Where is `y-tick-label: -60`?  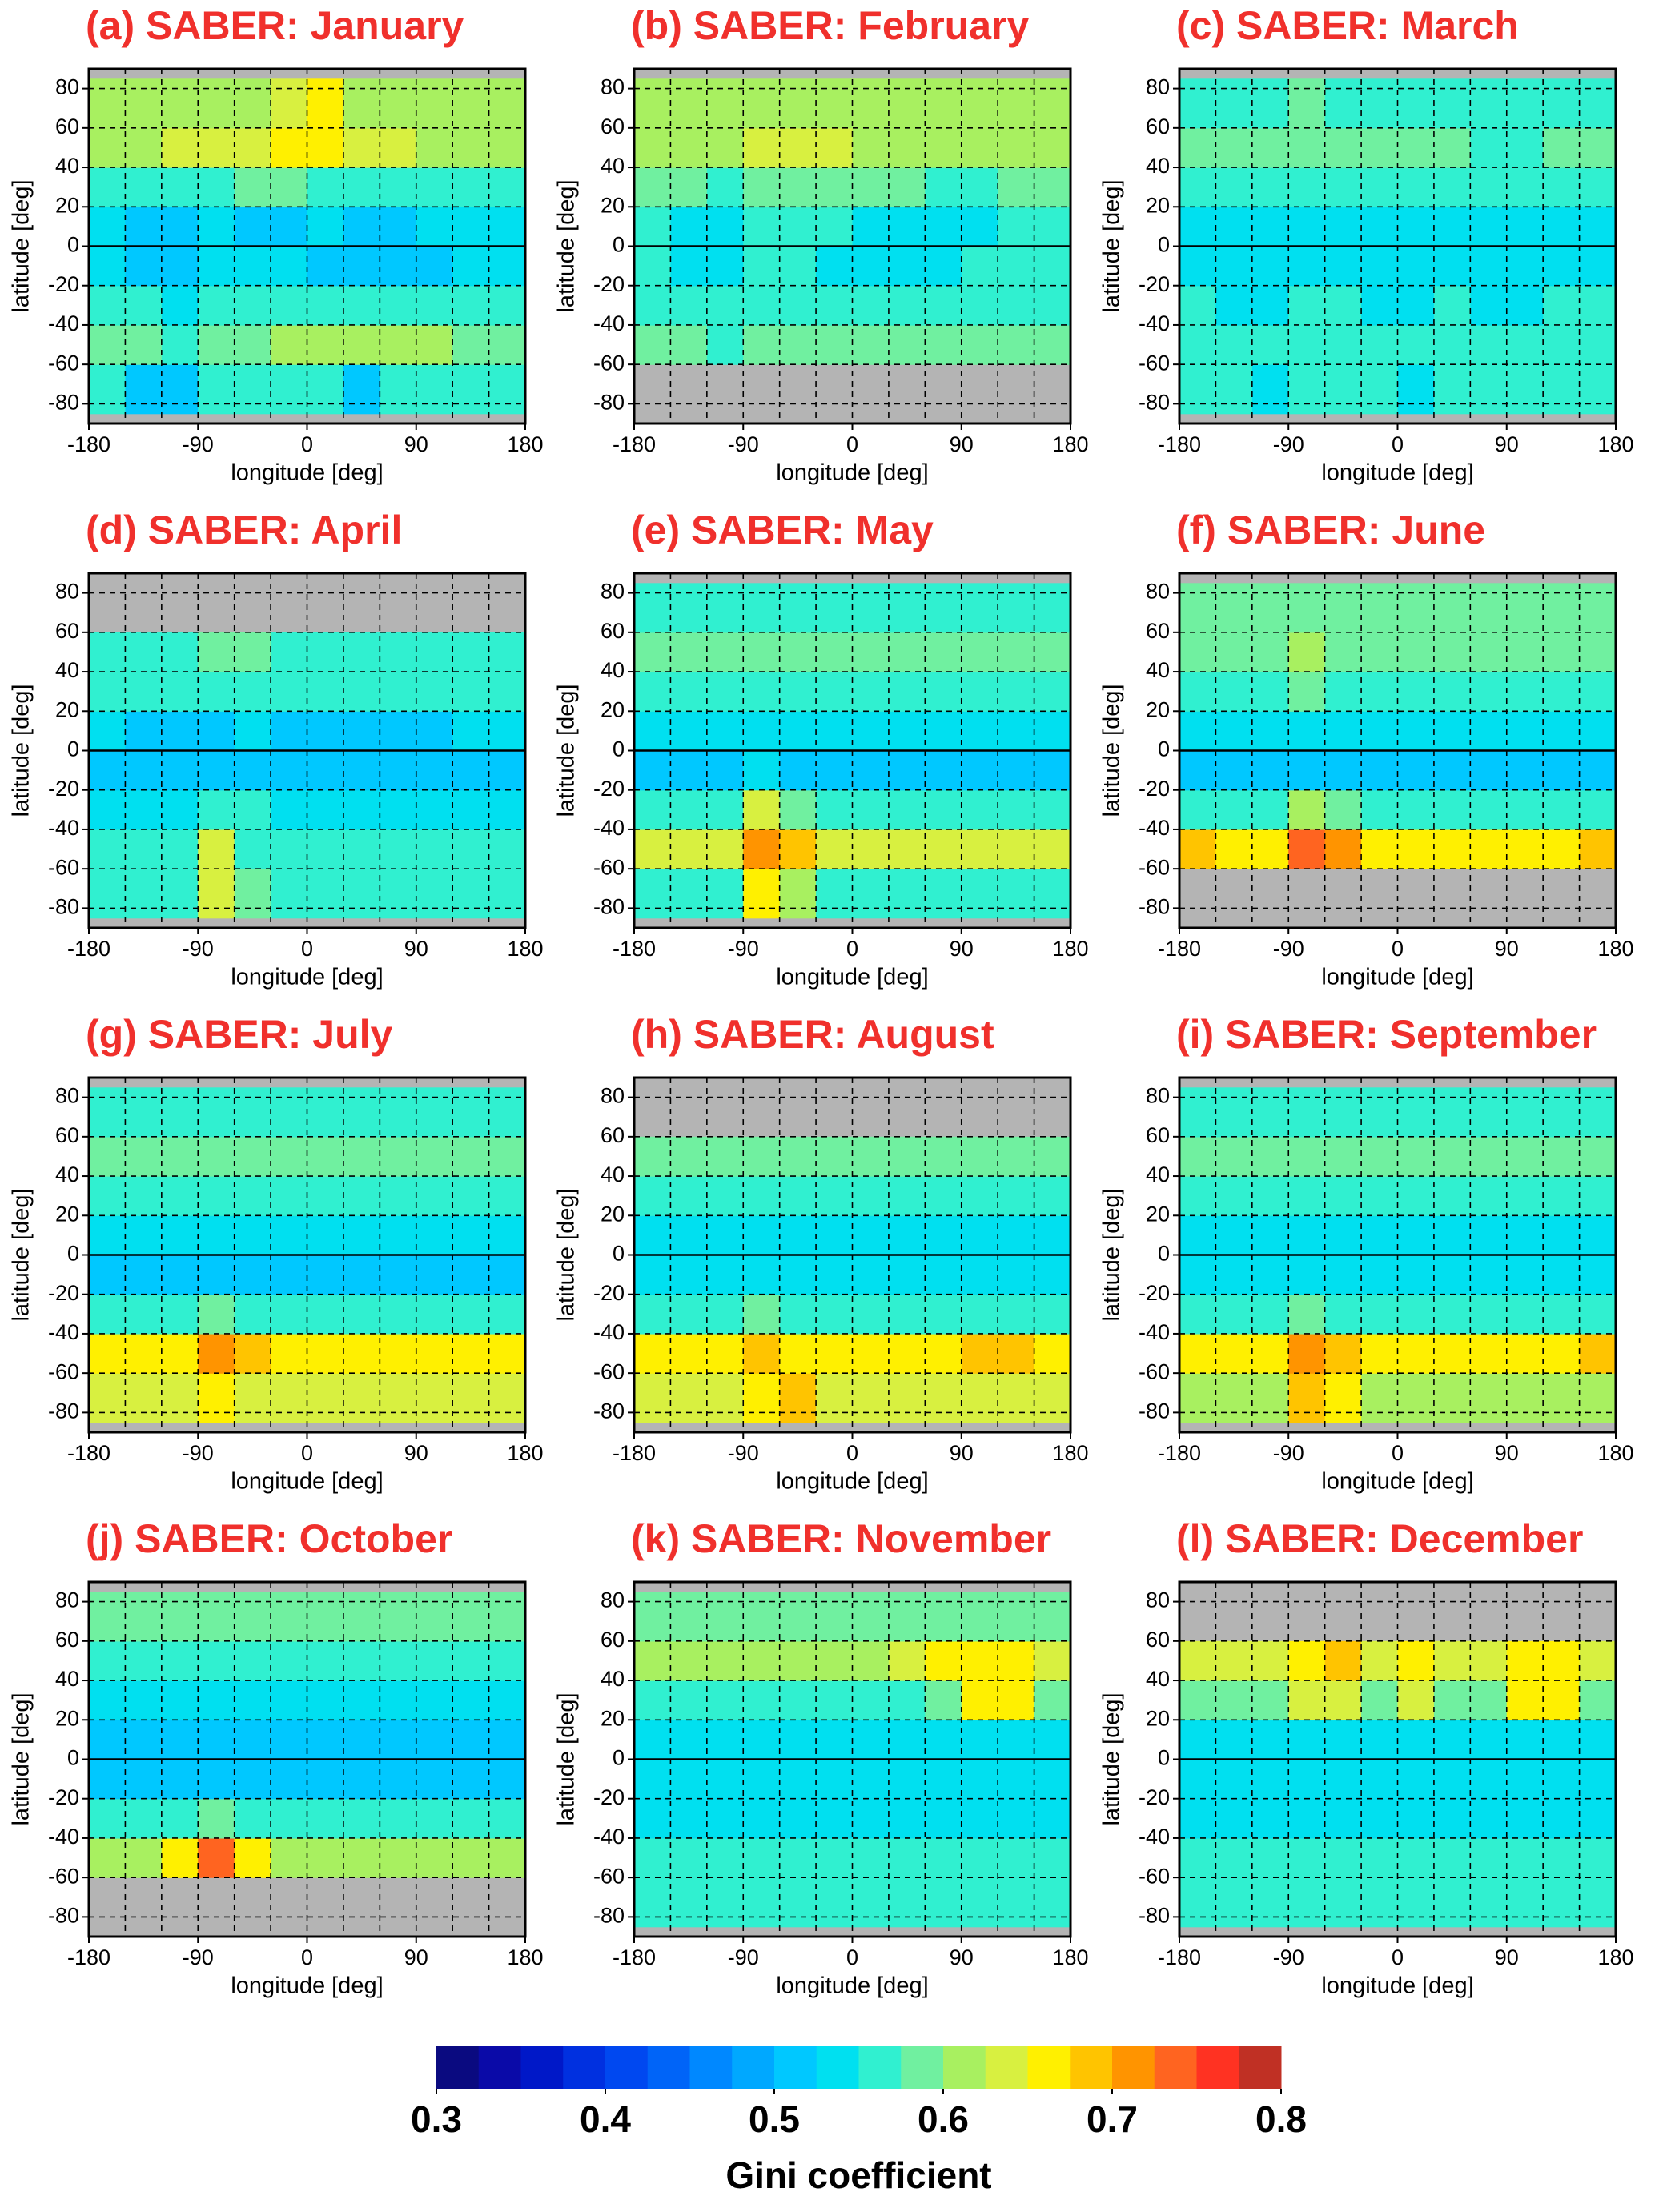 y-tick-label: -60 is located at coordinates (609, 363).